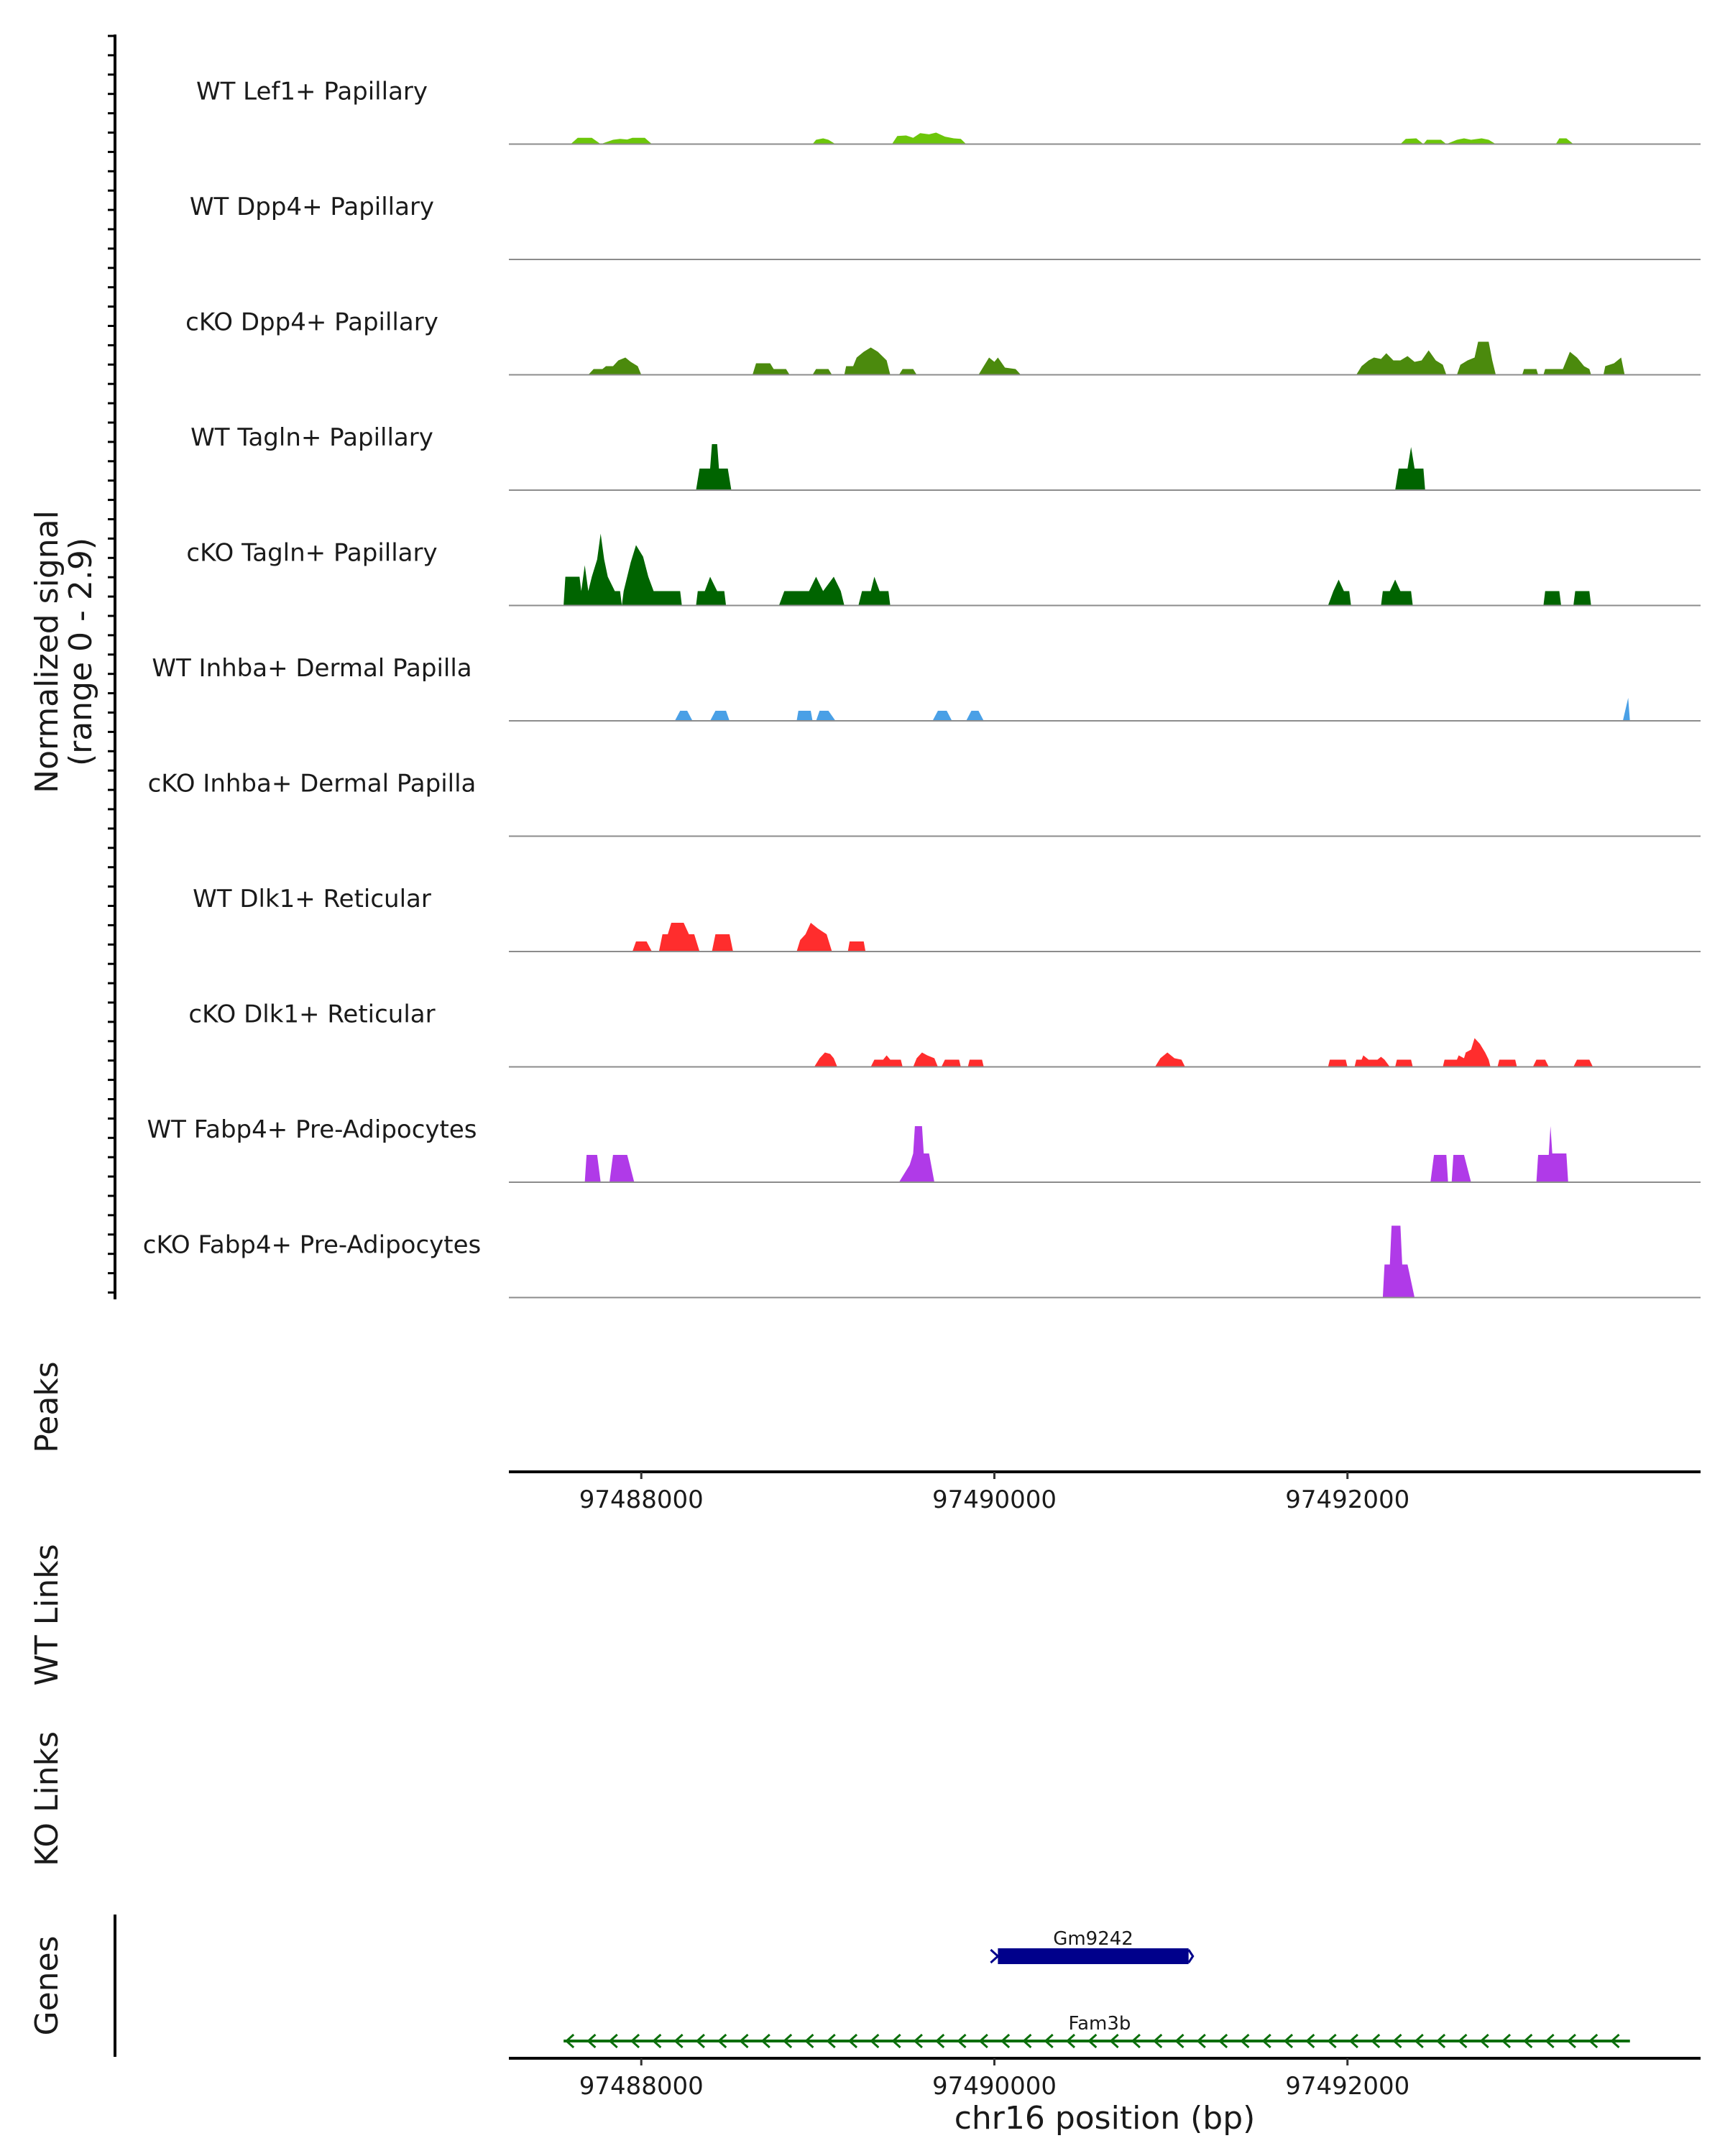 The image size is (1725, 2156). Describe the element at coordinates (47, 1798) in the screenshot. I see `ko-links-track-label: KO Links` at that location.